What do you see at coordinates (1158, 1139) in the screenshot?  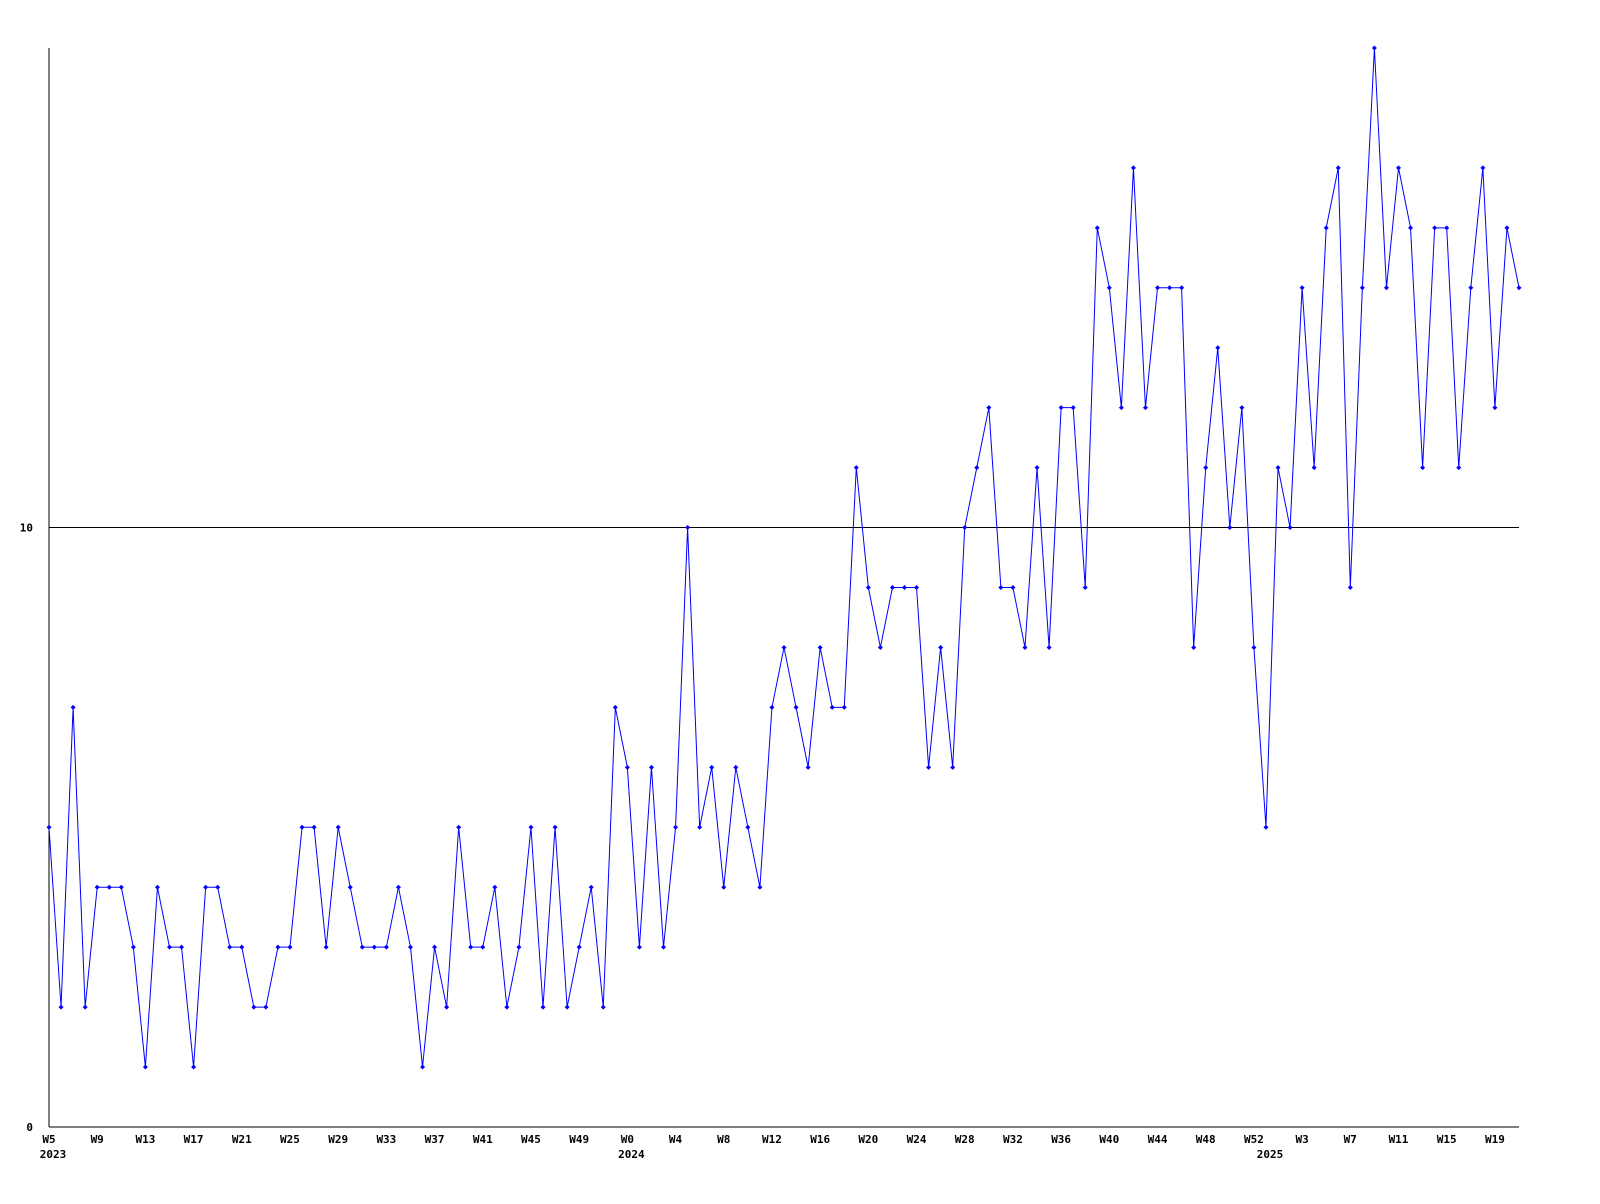 I see `x-tick-label: W44` at bounding box center [1158, 1139].